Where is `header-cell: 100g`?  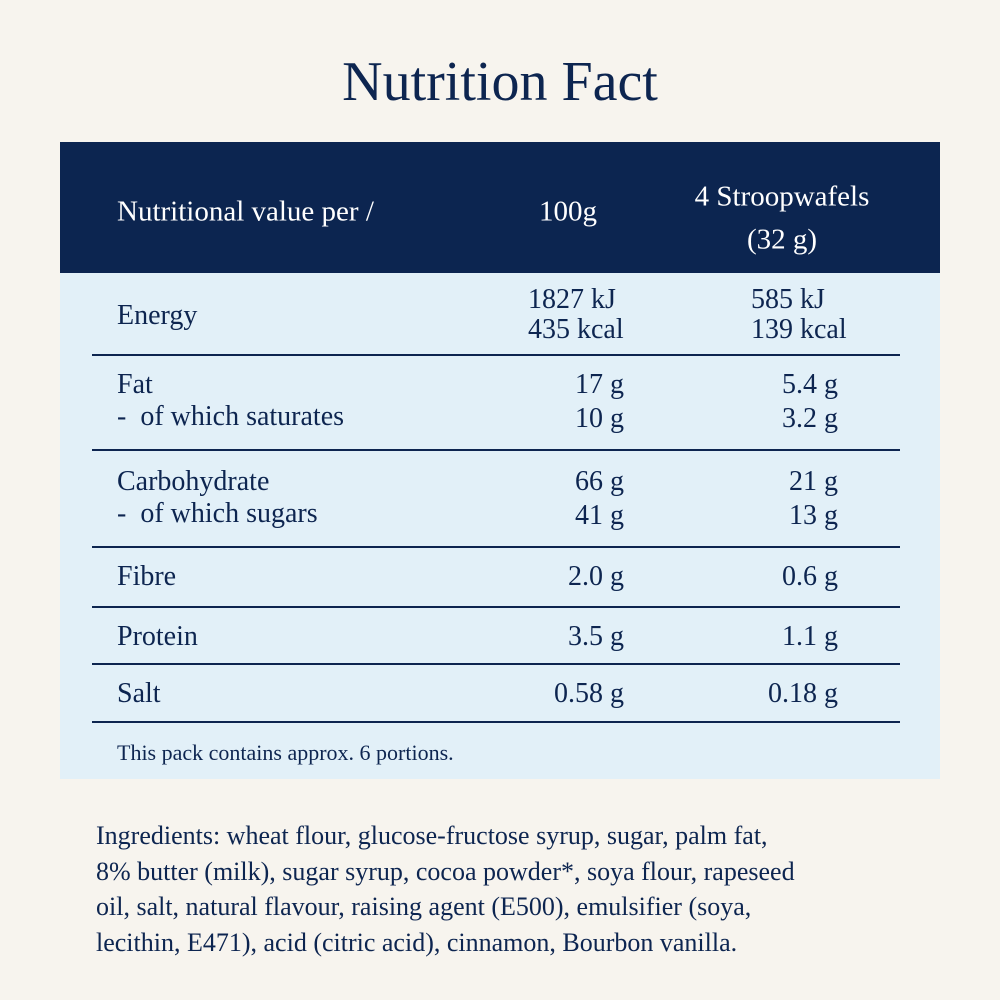 header-cell: 100g is located at coordinates (568, 211).